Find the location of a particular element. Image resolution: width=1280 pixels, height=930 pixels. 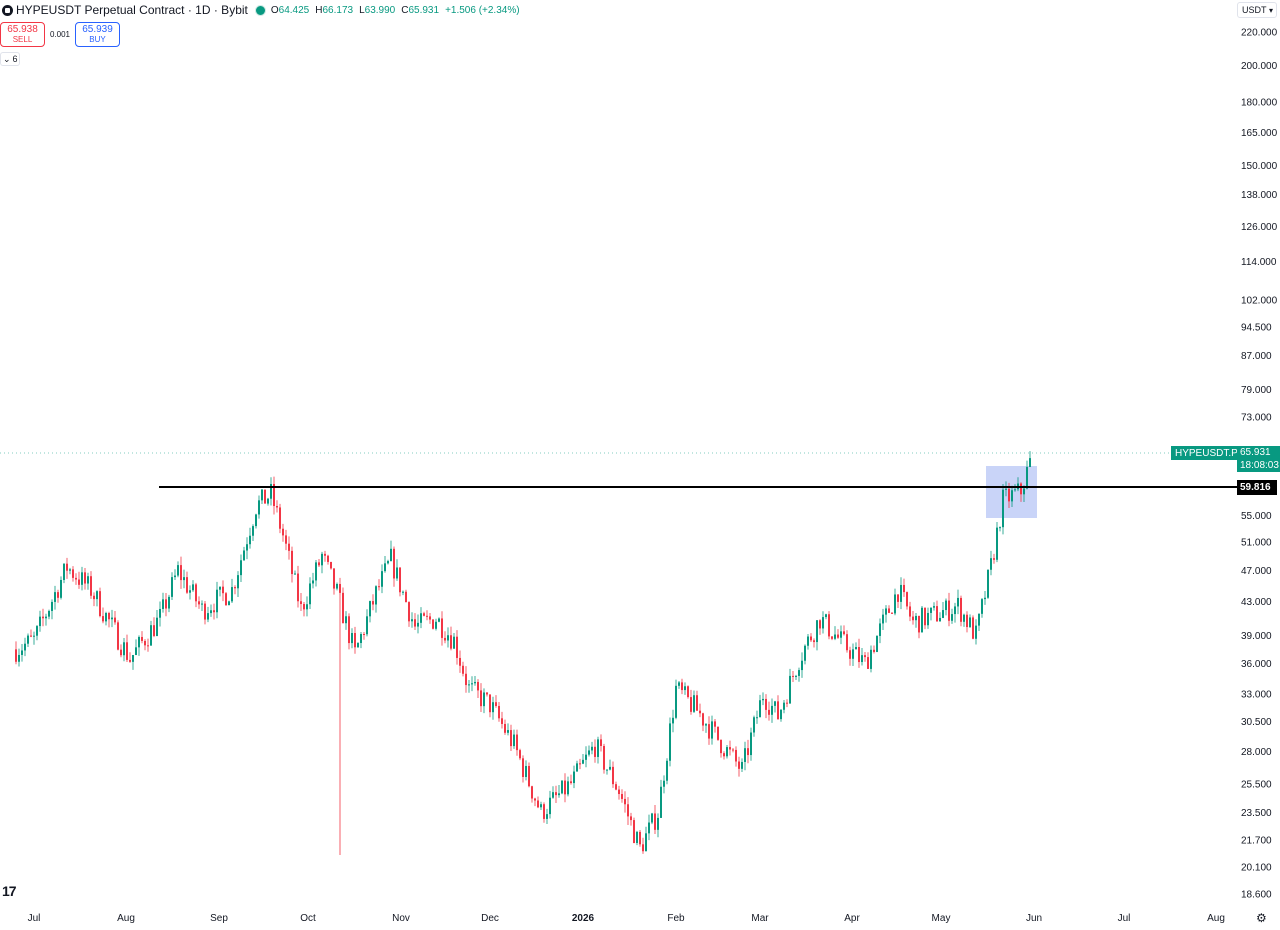

time-tick-label: Oct is located at coordinates (308, 918).